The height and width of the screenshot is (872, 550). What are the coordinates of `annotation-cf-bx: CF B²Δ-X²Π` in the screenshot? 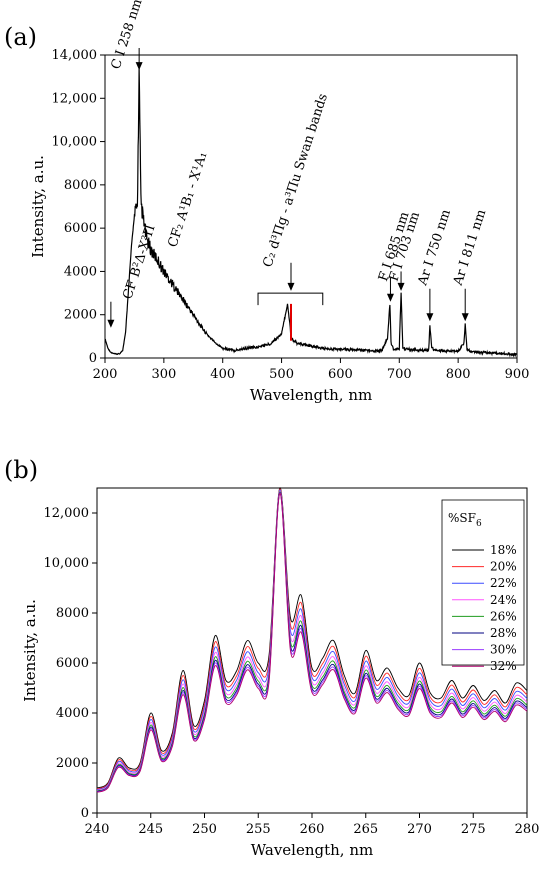 It's located at (139, 262).